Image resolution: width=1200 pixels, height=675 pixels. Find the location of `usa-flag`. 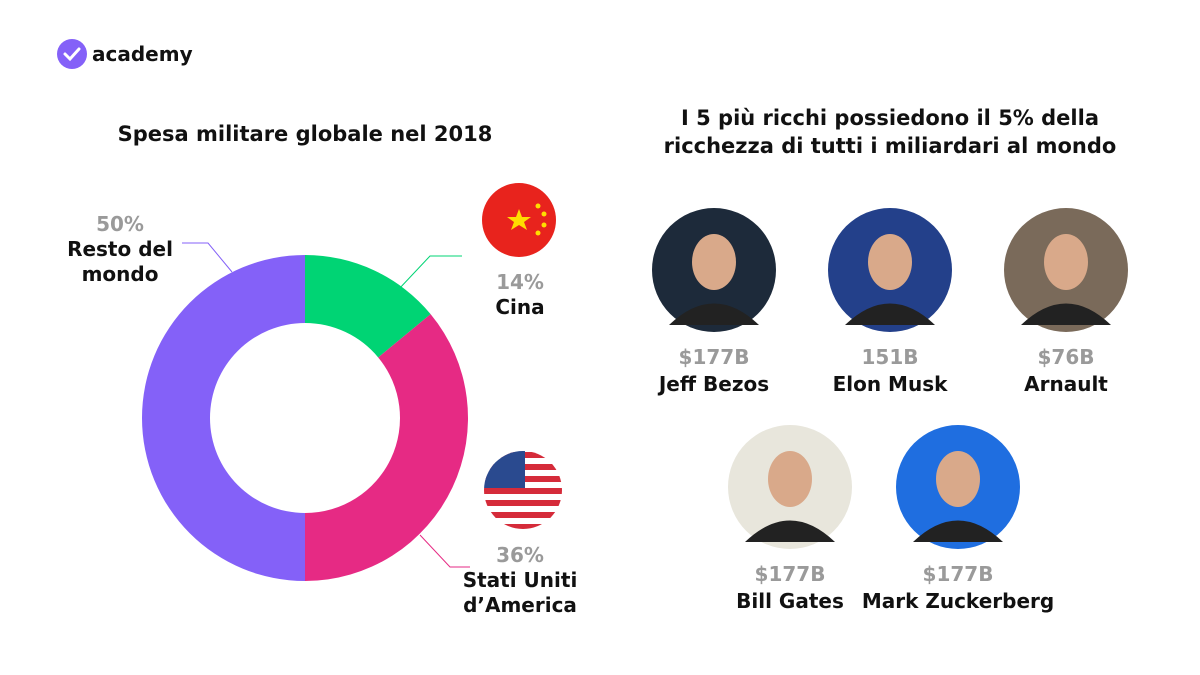

usa-flag is located at coordinates (523, 490).